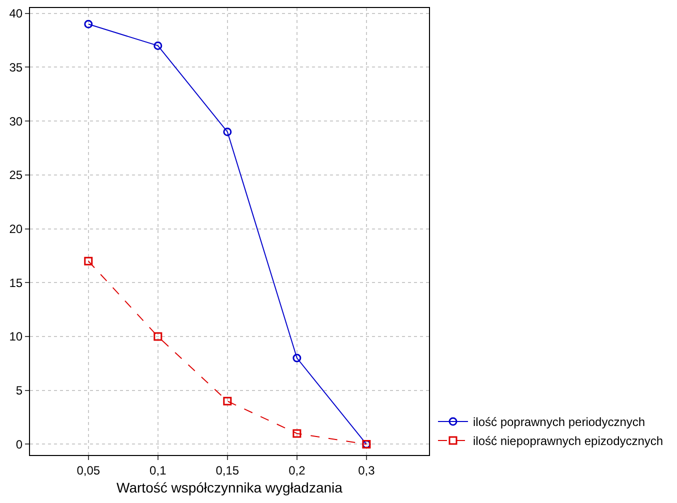 The image size is (677, 503). What do you see at coordinates (16, 67) in the screenshot?
I see `y-tick-label: 35` at bounding box center [16, 67].